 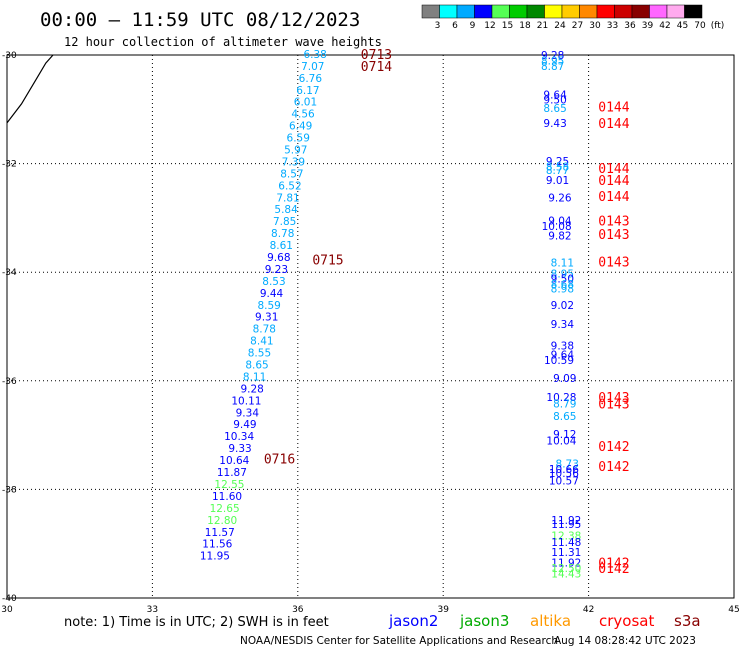 What do you see at coordinates (718, 26) in the screenshot?
I see `legend-label: (ft)` at bounding box center [718, 26].